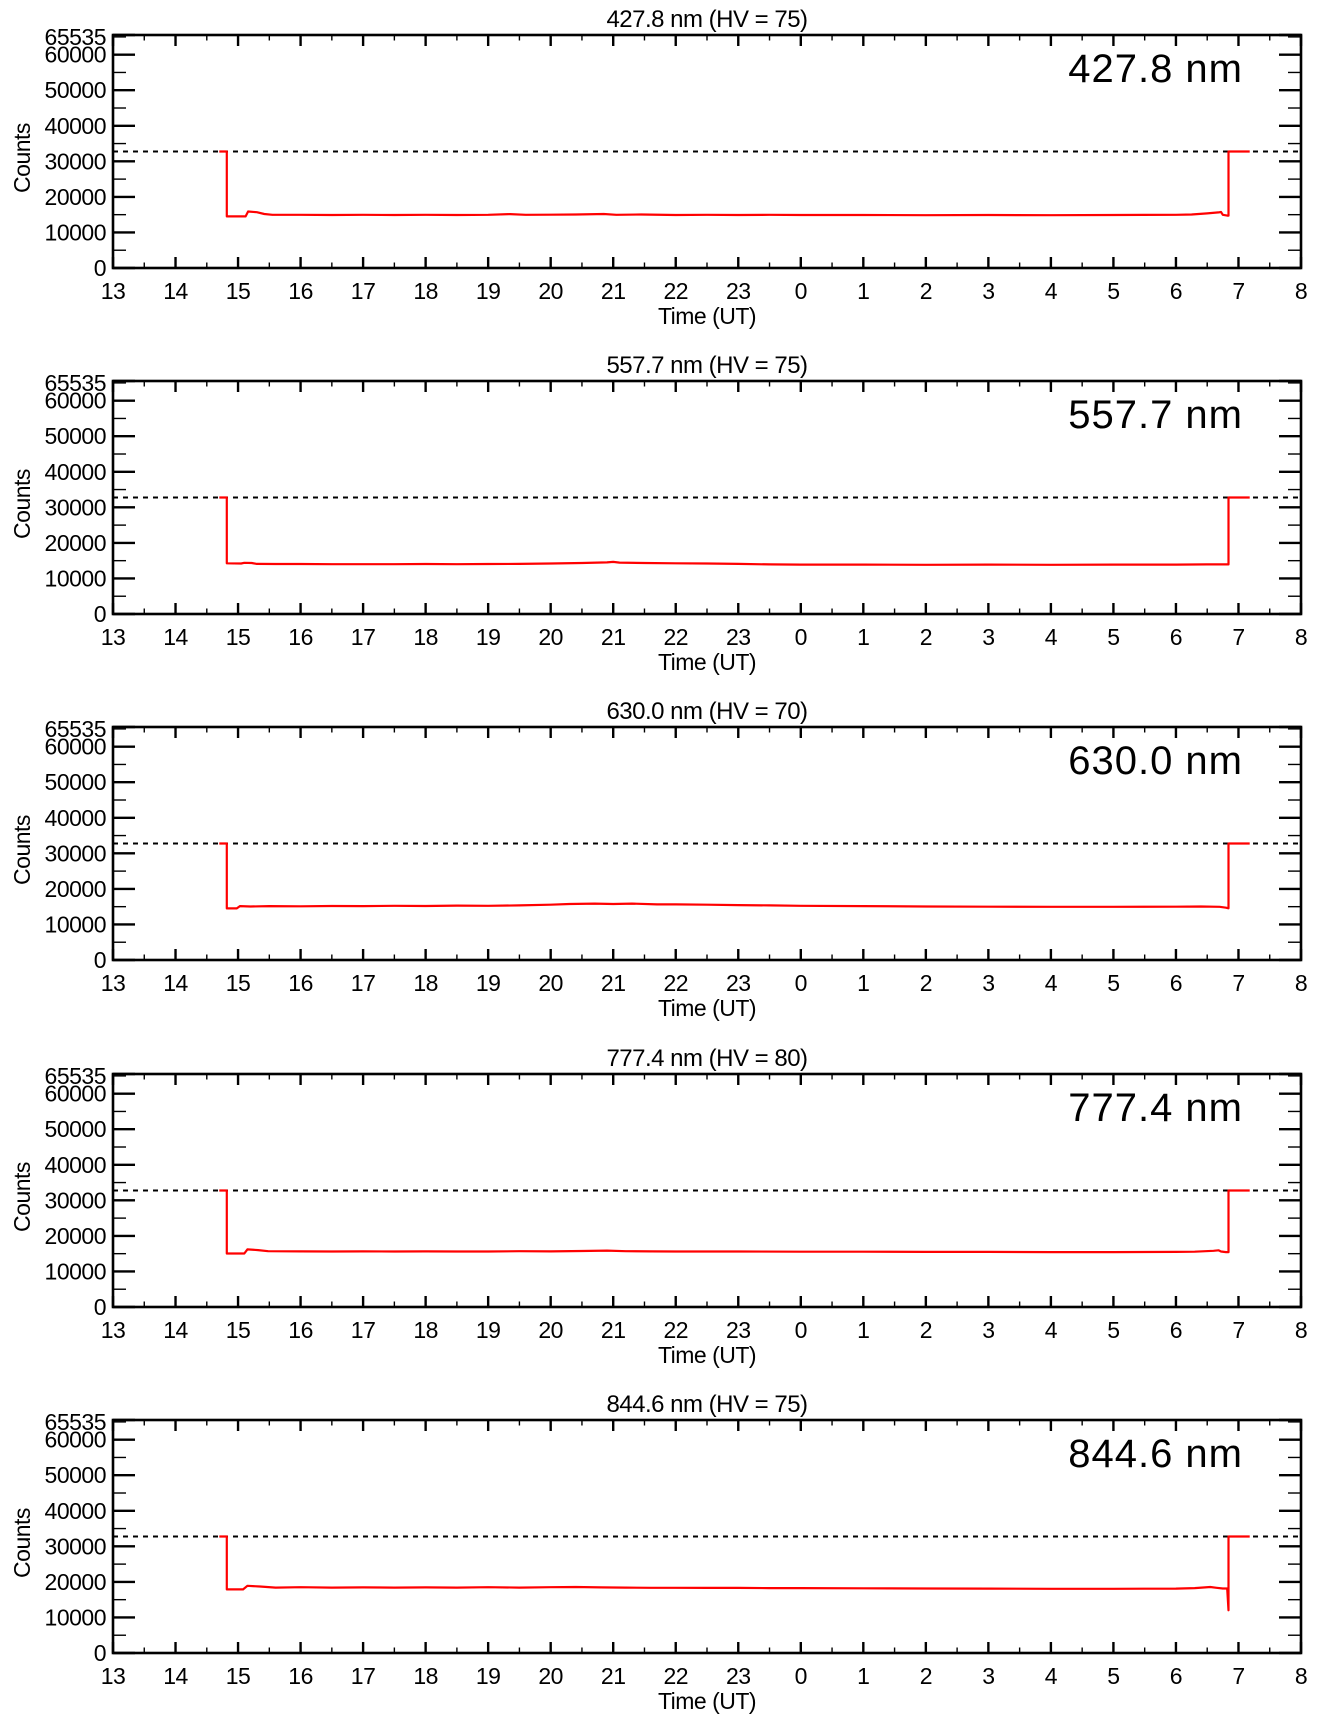  Describe the element at coordinates (75, 507) in the screenshot. I see `y-tick-label: 30000` at that location.